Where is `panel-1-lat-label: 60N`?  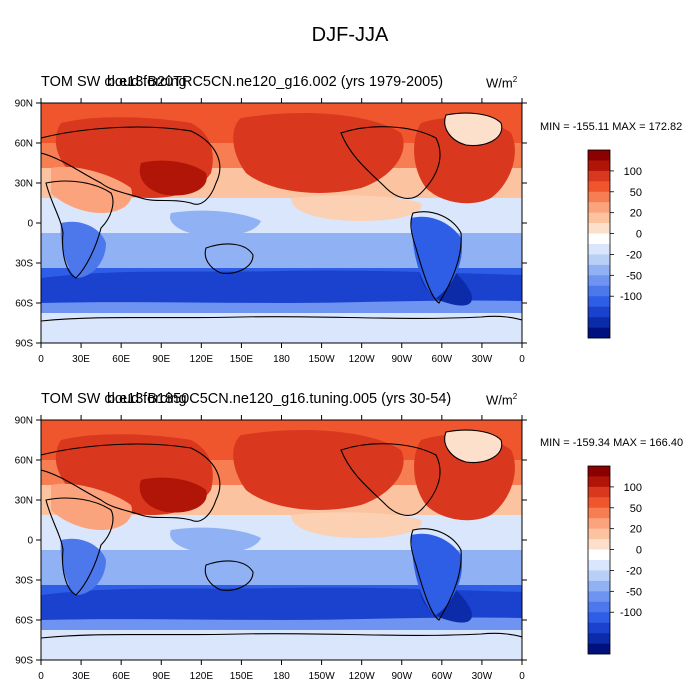 panel-1-lat-label: 60N is located at coordinates (24, 144).